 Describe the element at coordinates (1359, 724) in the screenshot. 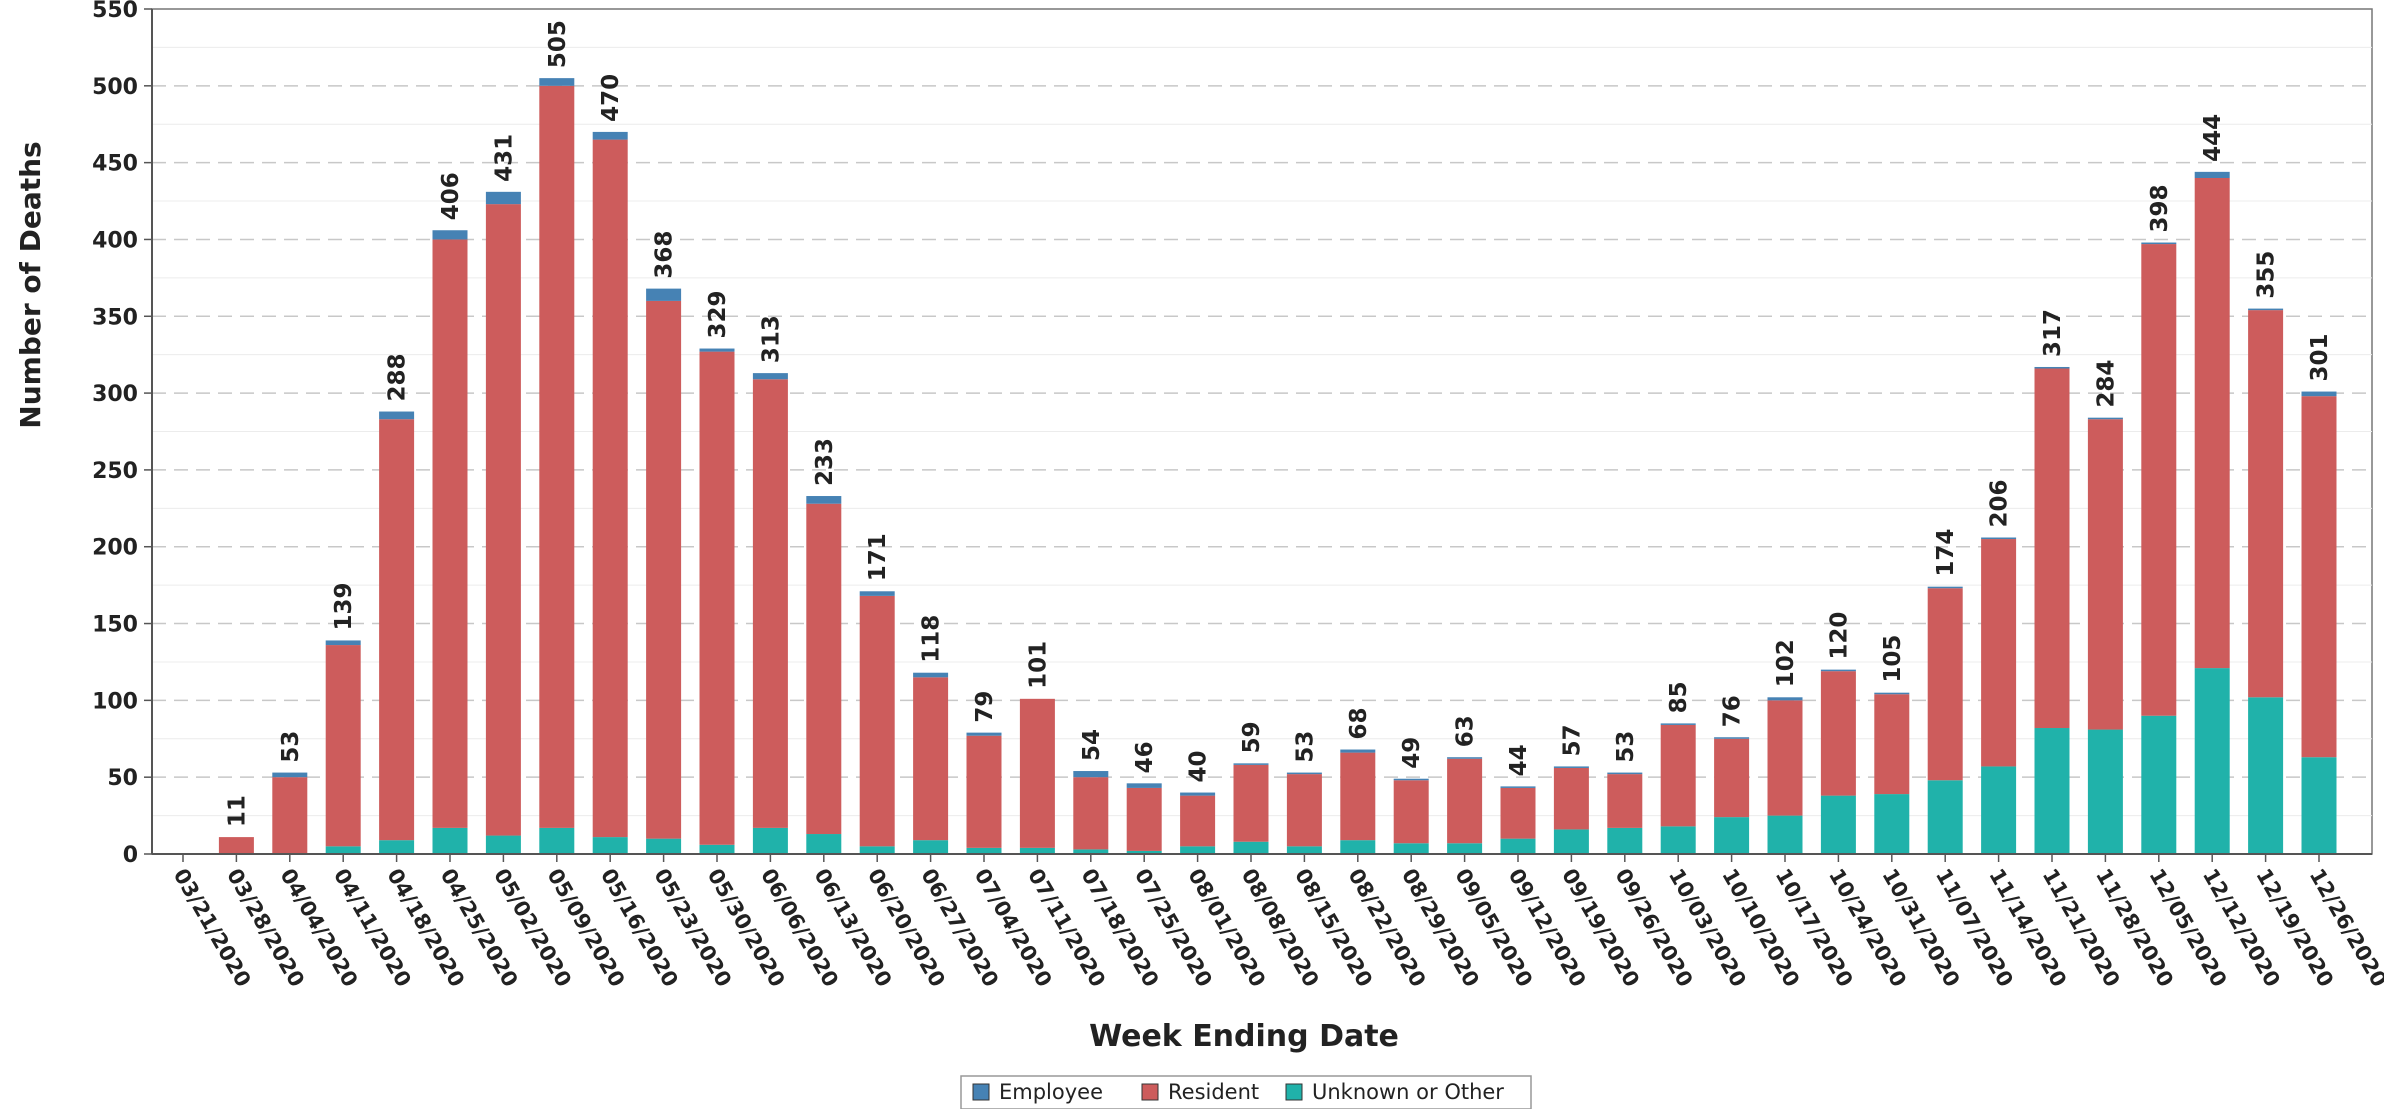

I see `bar-total-label: 68` at that location.